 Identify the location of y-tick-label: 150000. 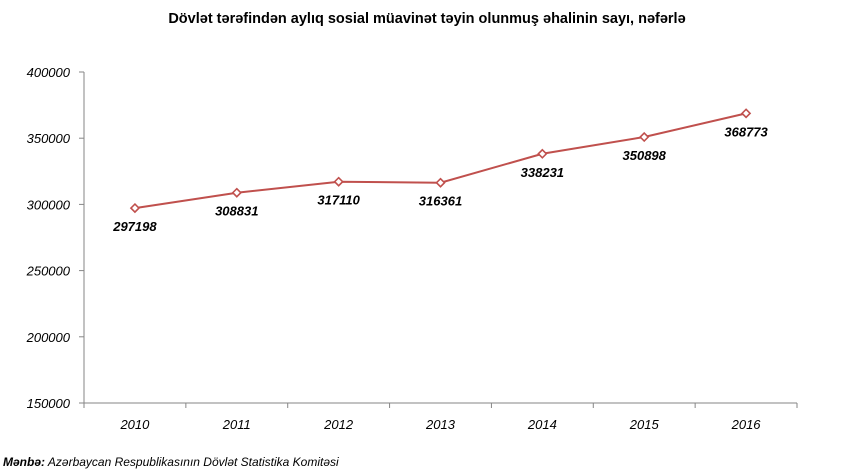
(49, 403).